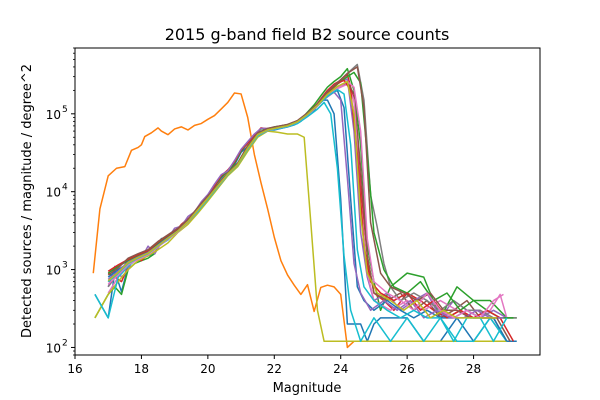 This screenshot has height=400, width=600. I want to click on x-tick-label: 20, so click(207, 369).